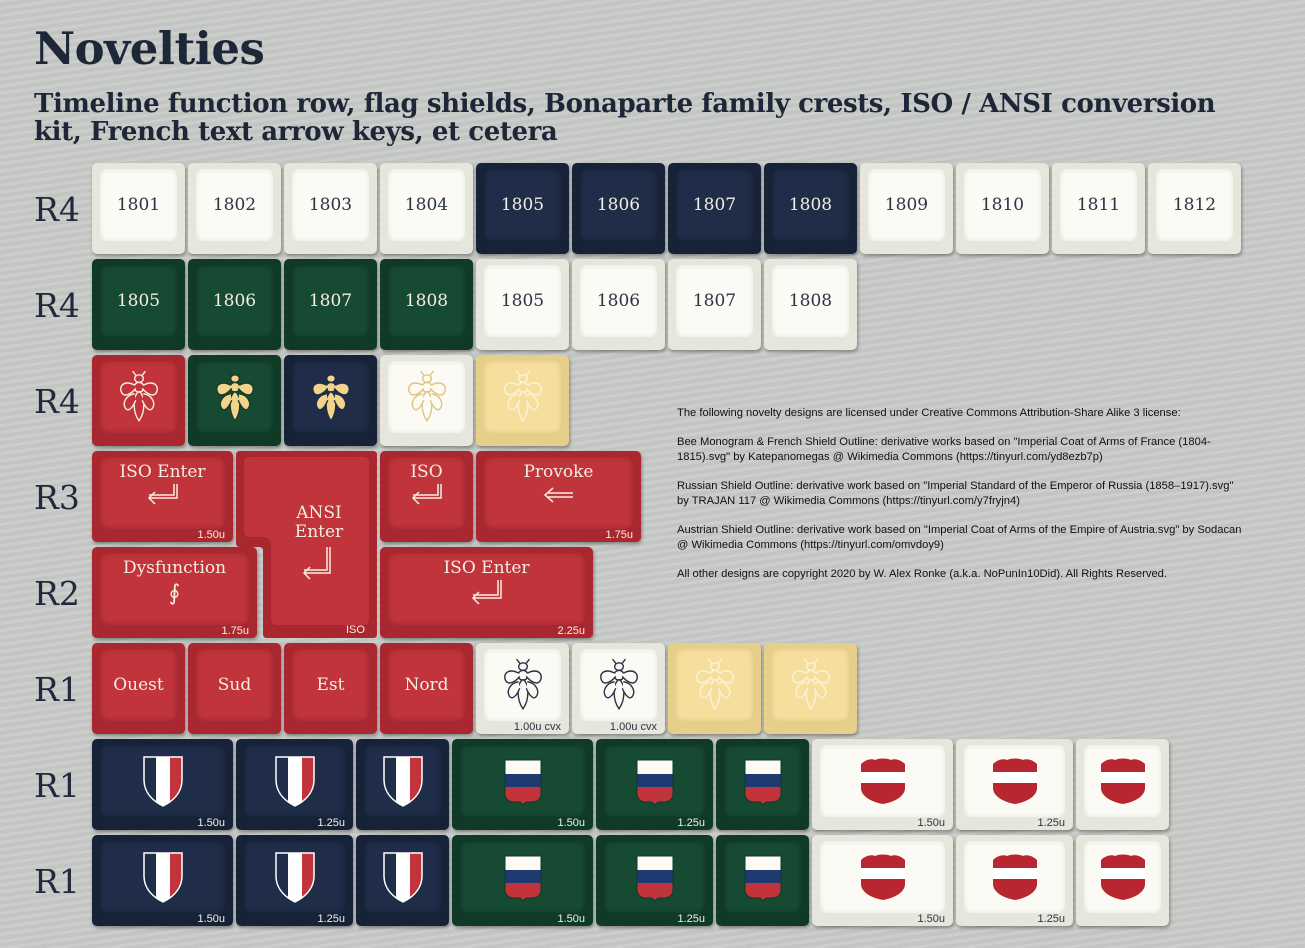 The height and width of the screenshot is (948, 1305). Describe the element at coordinates (906, 208) in the screenshot. I see `year-key-1809: 1809` at that location.